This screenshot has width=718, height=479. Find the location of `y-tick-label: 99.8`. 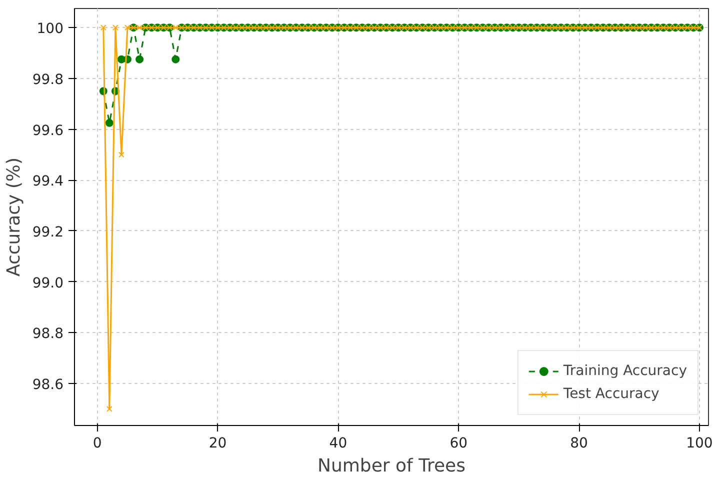

y-tick-label: 99.8 is located at coordinates (48, 80).